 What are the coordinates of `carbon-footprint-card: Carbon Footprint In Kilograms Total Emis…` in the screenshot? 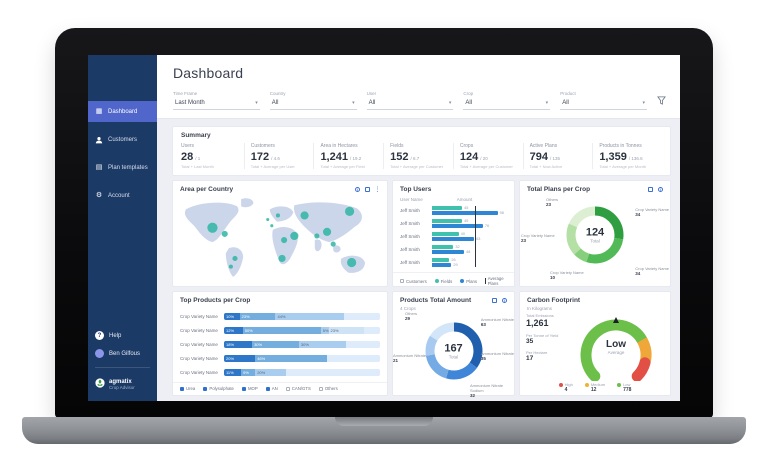 It's located at (595, 343).